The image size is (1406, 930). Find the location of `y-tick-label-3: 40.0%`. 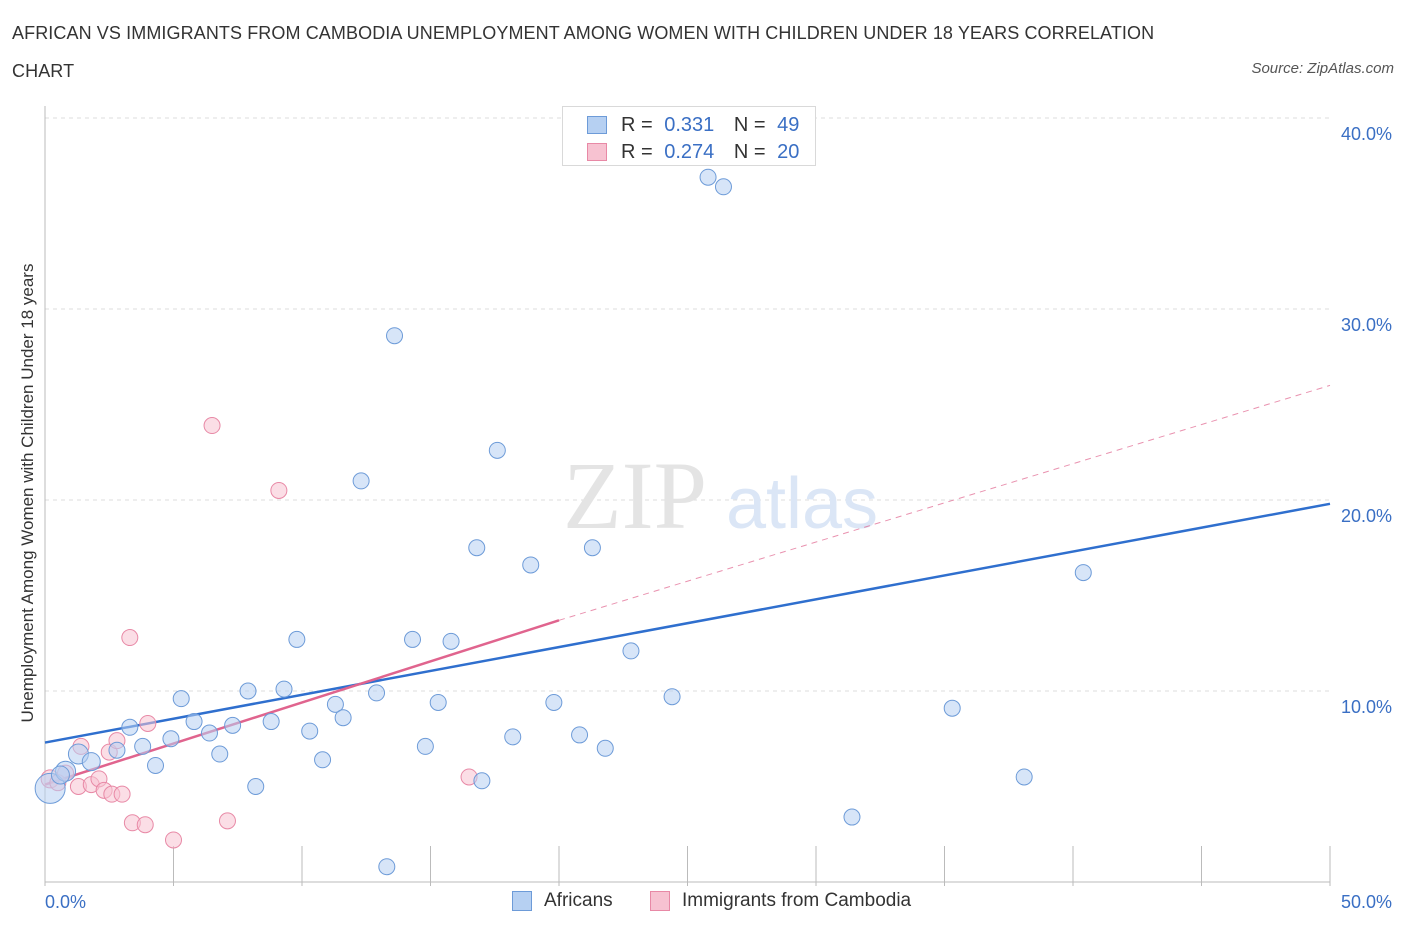

y-tick-label-3: 40.0% is located at coordinates (1366, 134).